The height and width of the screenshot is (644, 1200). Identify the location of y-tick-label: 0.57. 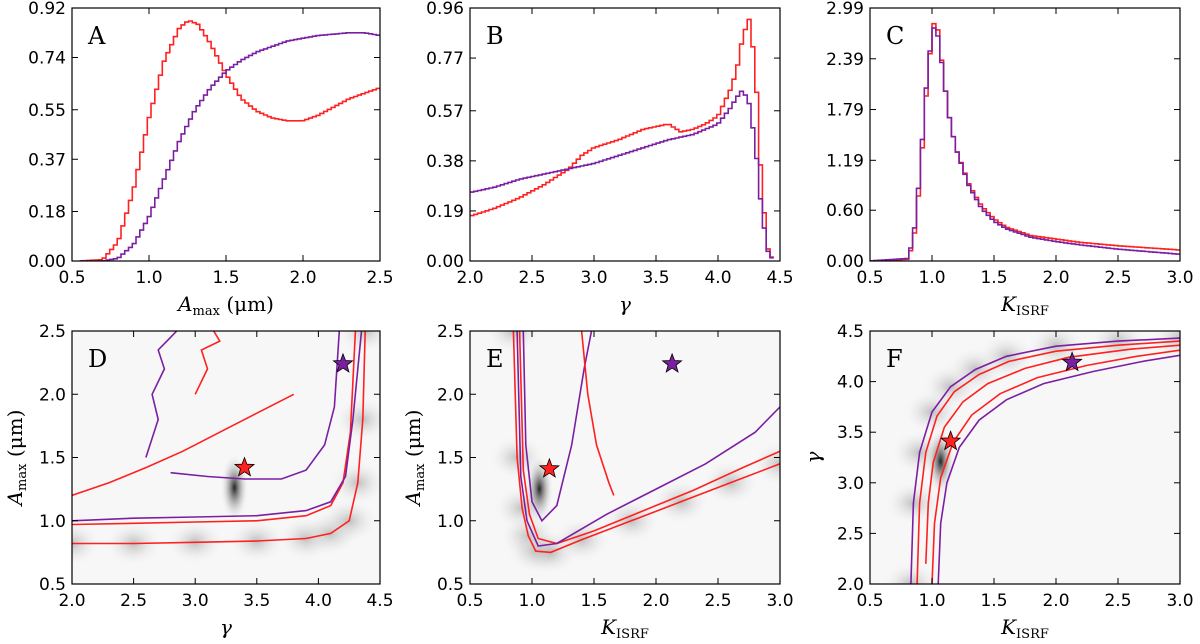
(445, 112).